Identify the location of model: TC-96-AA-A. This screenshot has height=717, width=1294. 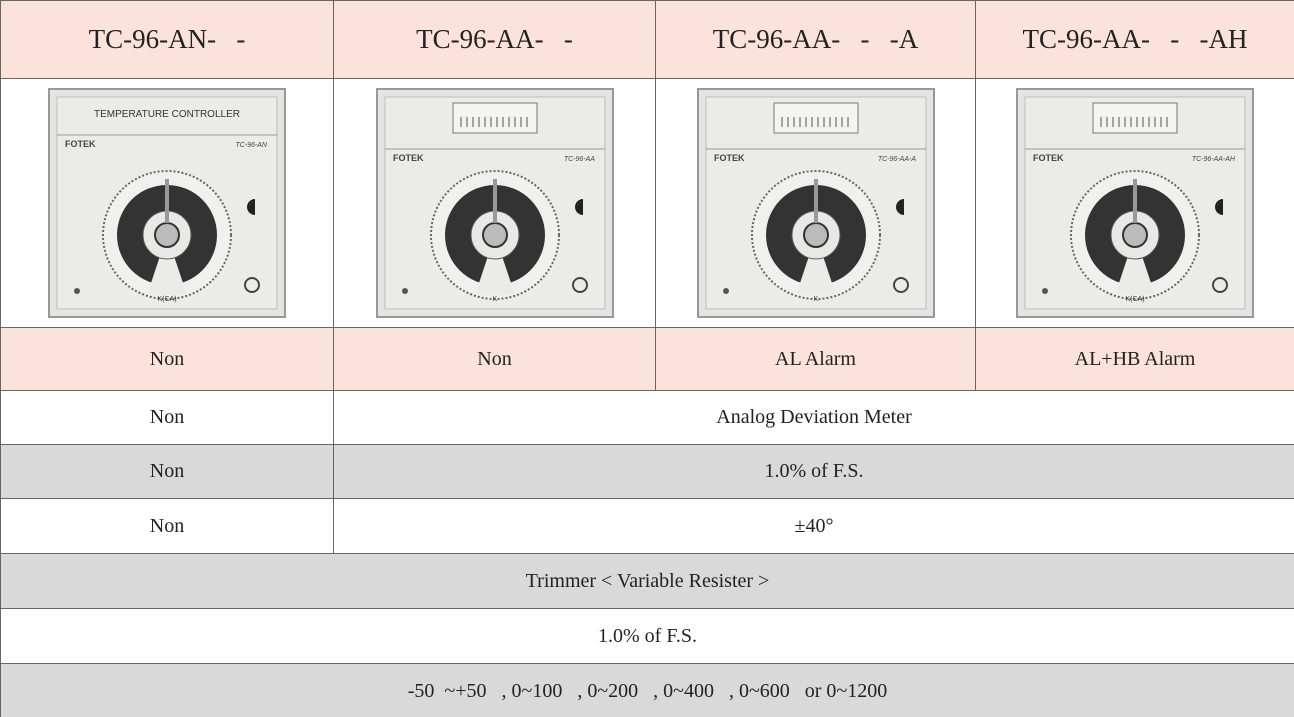
(896, 159).